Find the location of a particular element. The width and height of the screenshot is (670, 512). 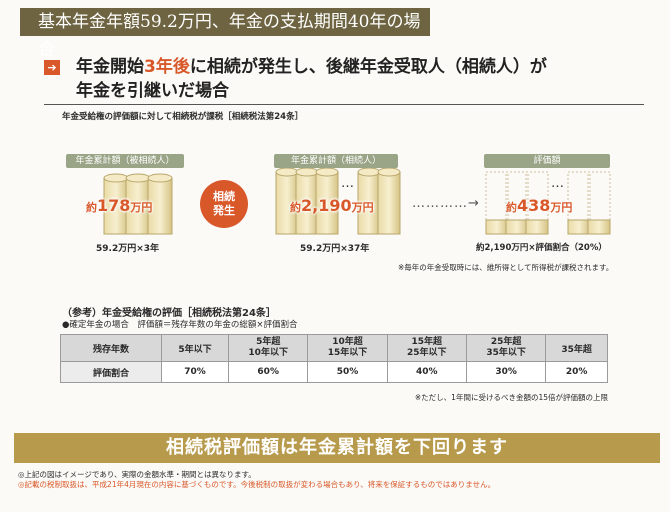

inheritance-bubble: 相続 発生 is located at coordinates (224, 204).